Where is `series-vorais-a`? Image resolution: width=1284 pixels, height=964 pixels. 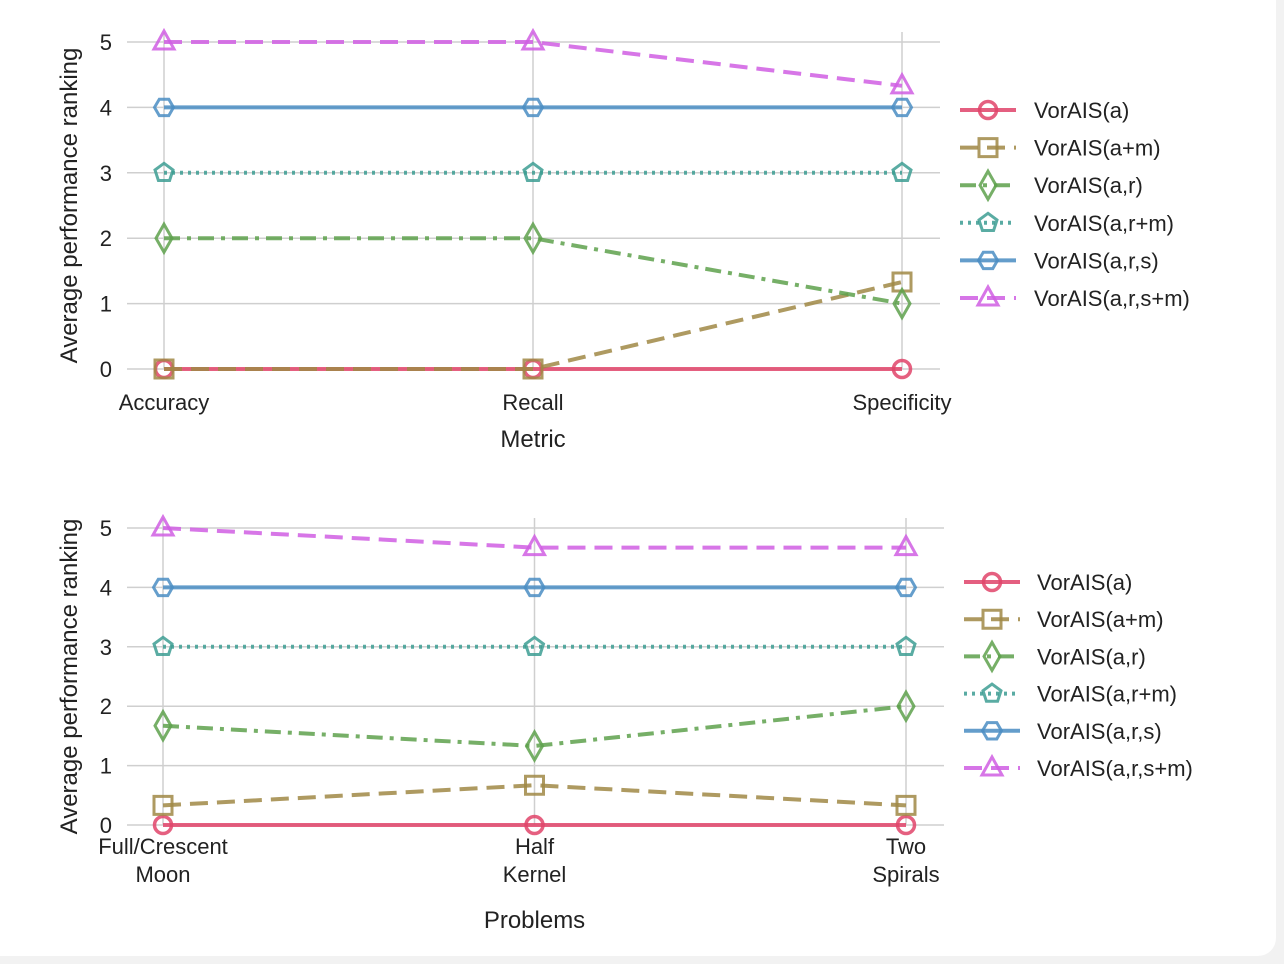
series-vorais-a is located at coordinates (534, 825).